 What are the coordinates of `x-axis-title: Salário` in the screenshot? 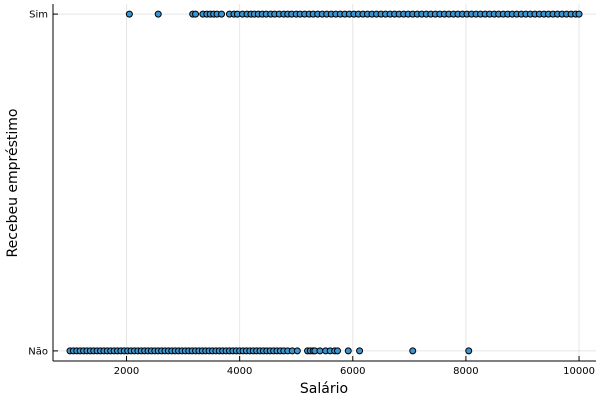 It's located at (324, 389).